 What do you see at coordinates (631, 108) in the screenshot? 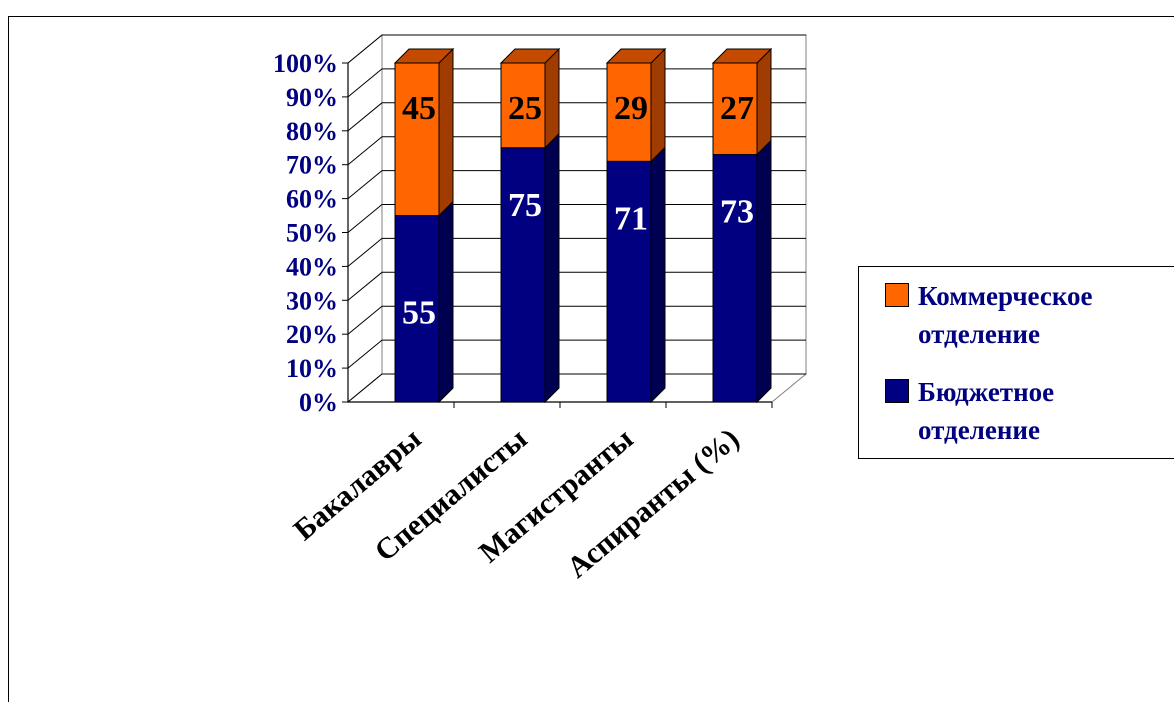
I see `data-label-commercial: 29` at bounding box center [631, 108].